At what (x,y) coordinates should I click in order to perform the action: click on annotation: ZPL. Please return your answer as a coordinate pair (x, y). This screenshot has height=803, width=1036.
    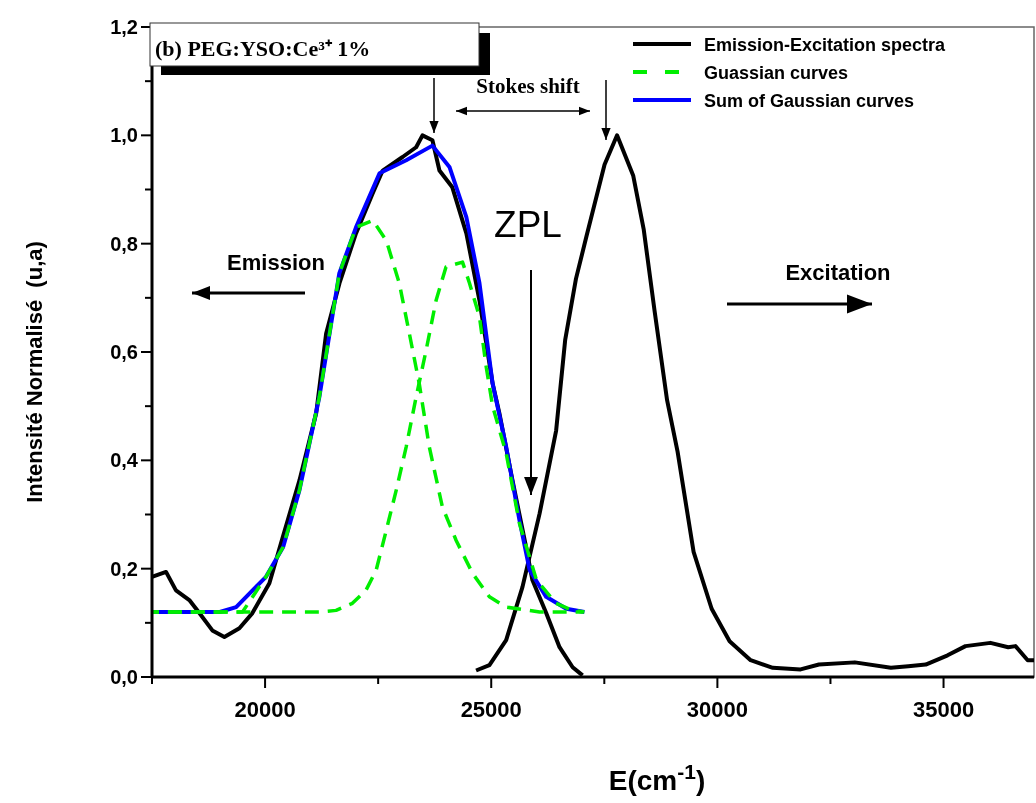
    Looking at the image, I should click on (528, 224).